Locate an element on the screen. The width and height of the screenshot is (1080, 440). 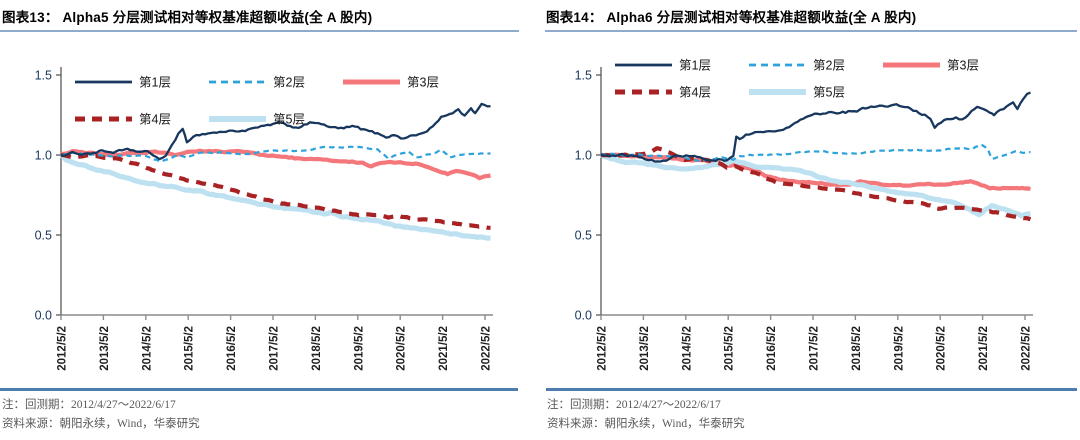
figure-14-note-source: 资料来源：朝阳永续，Wind，华泰研究 is located at coordinates (646, 424).